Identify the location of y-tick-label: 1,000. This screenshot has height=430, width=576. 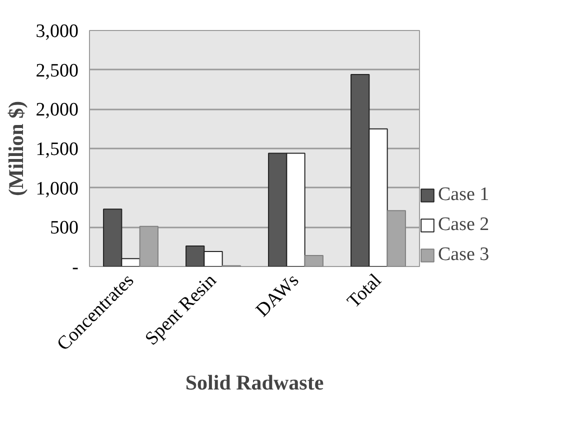
(57, 189).